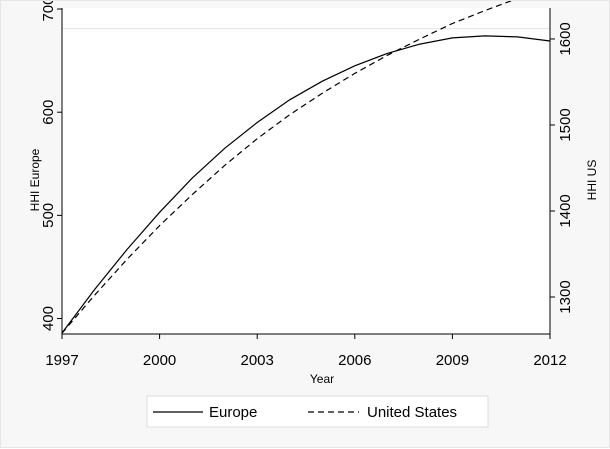 This screenshot has height=449, width=610. I want to click on y-left-tick-label: 600, so click(48, 112).